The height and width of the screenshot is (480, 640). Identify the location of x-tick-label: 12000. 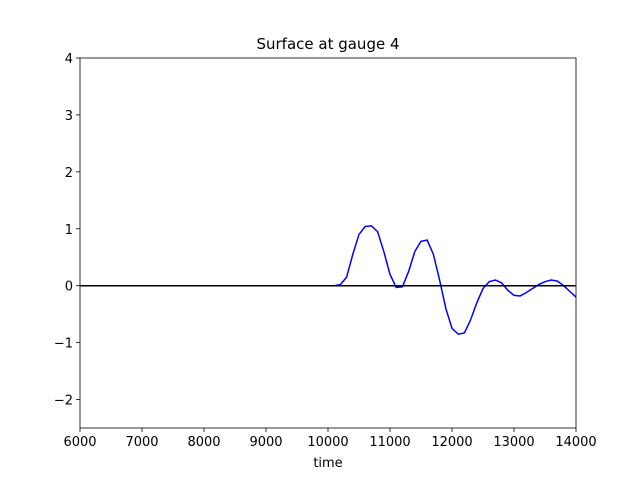
(451, 442).